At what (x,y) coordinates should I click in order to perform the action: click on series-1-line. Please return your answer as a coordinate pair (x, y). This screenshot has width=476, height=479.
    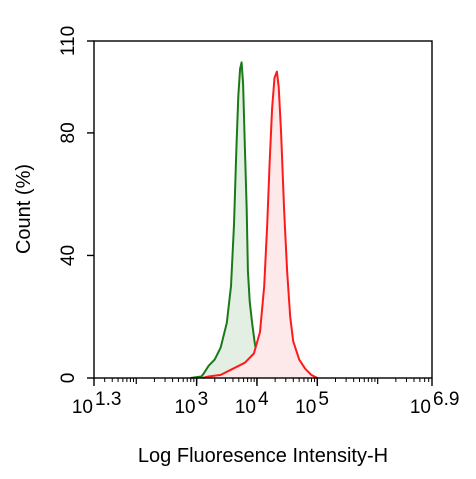
    Looking at the image, I should click on (228, 220).